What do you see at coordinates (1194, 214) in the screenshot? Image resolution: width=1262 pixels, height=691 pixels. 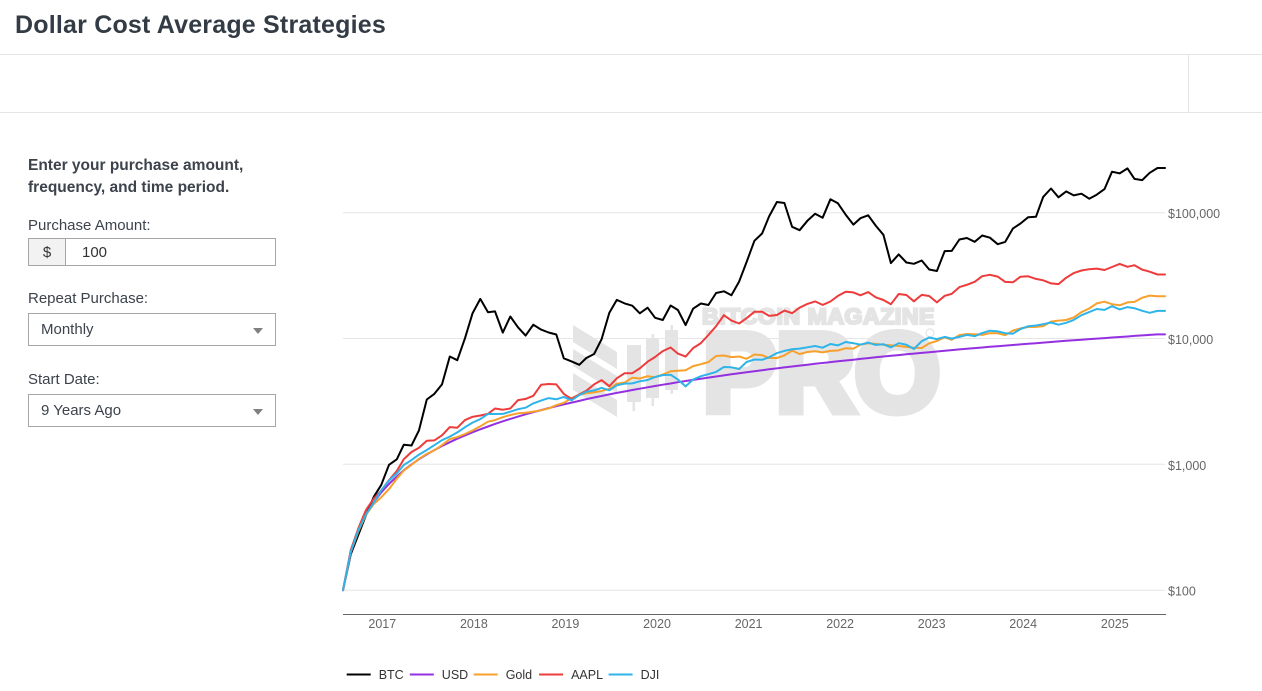 I see `svg-text: $100,000` at bounding box center [1194, 214].